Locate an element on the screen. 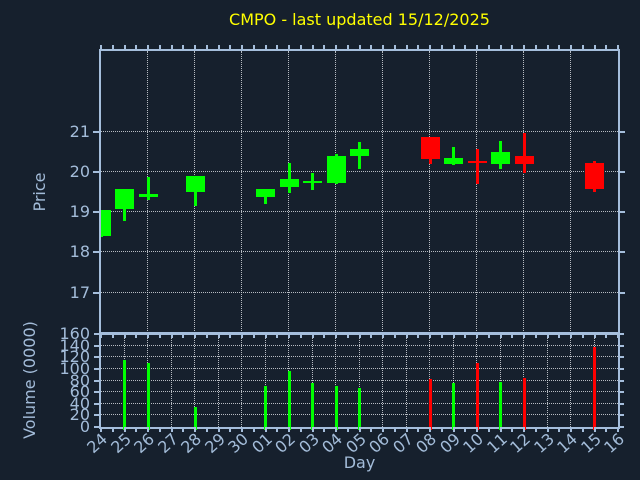  volume-tick-label: 160 is located at coordinates (74, 333).